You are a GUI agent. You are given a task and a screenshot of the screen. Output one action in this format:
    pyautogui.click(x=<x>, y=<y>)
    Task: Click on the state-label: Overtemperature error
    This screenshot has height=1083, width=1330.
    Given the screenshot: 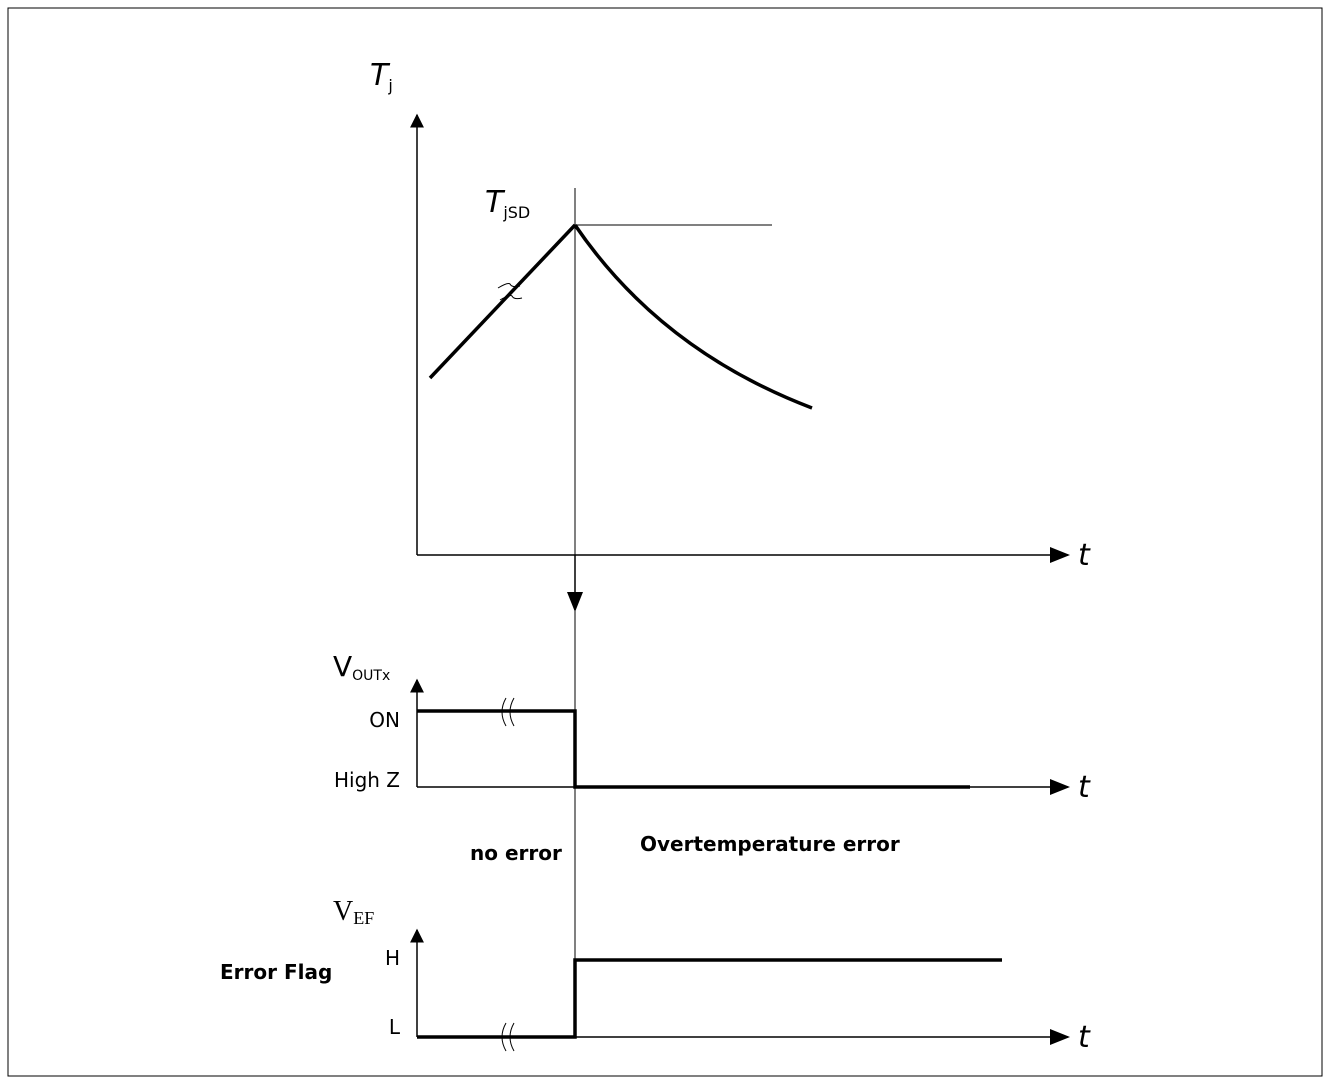 What is the action you would take?
    pyautogui.click(x=770, y=844)
    